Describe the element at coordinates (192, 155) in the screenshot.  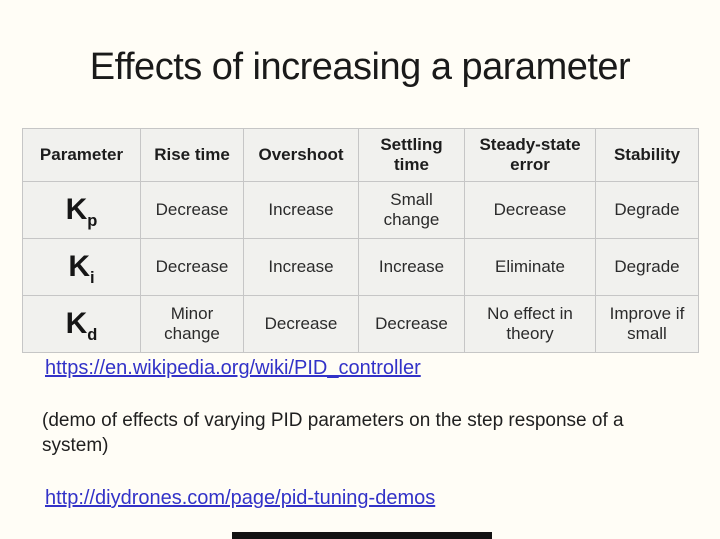
I see `column-header-rise-time: Rise time` at that location.